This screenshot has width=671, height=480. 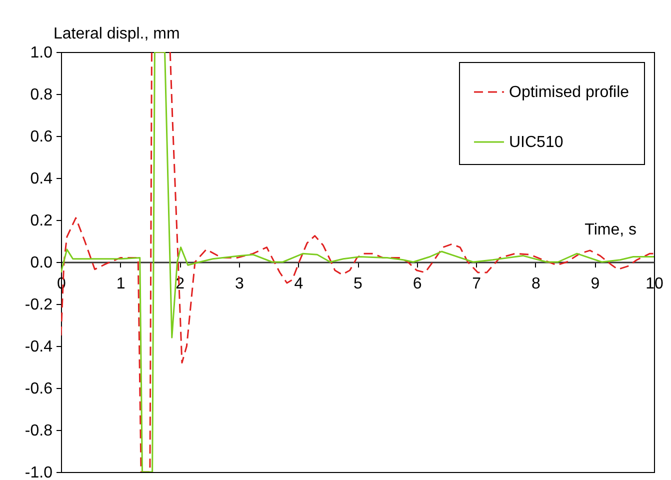 I want to click on y-tick-label: 0.6, so click(x=41, y=137).